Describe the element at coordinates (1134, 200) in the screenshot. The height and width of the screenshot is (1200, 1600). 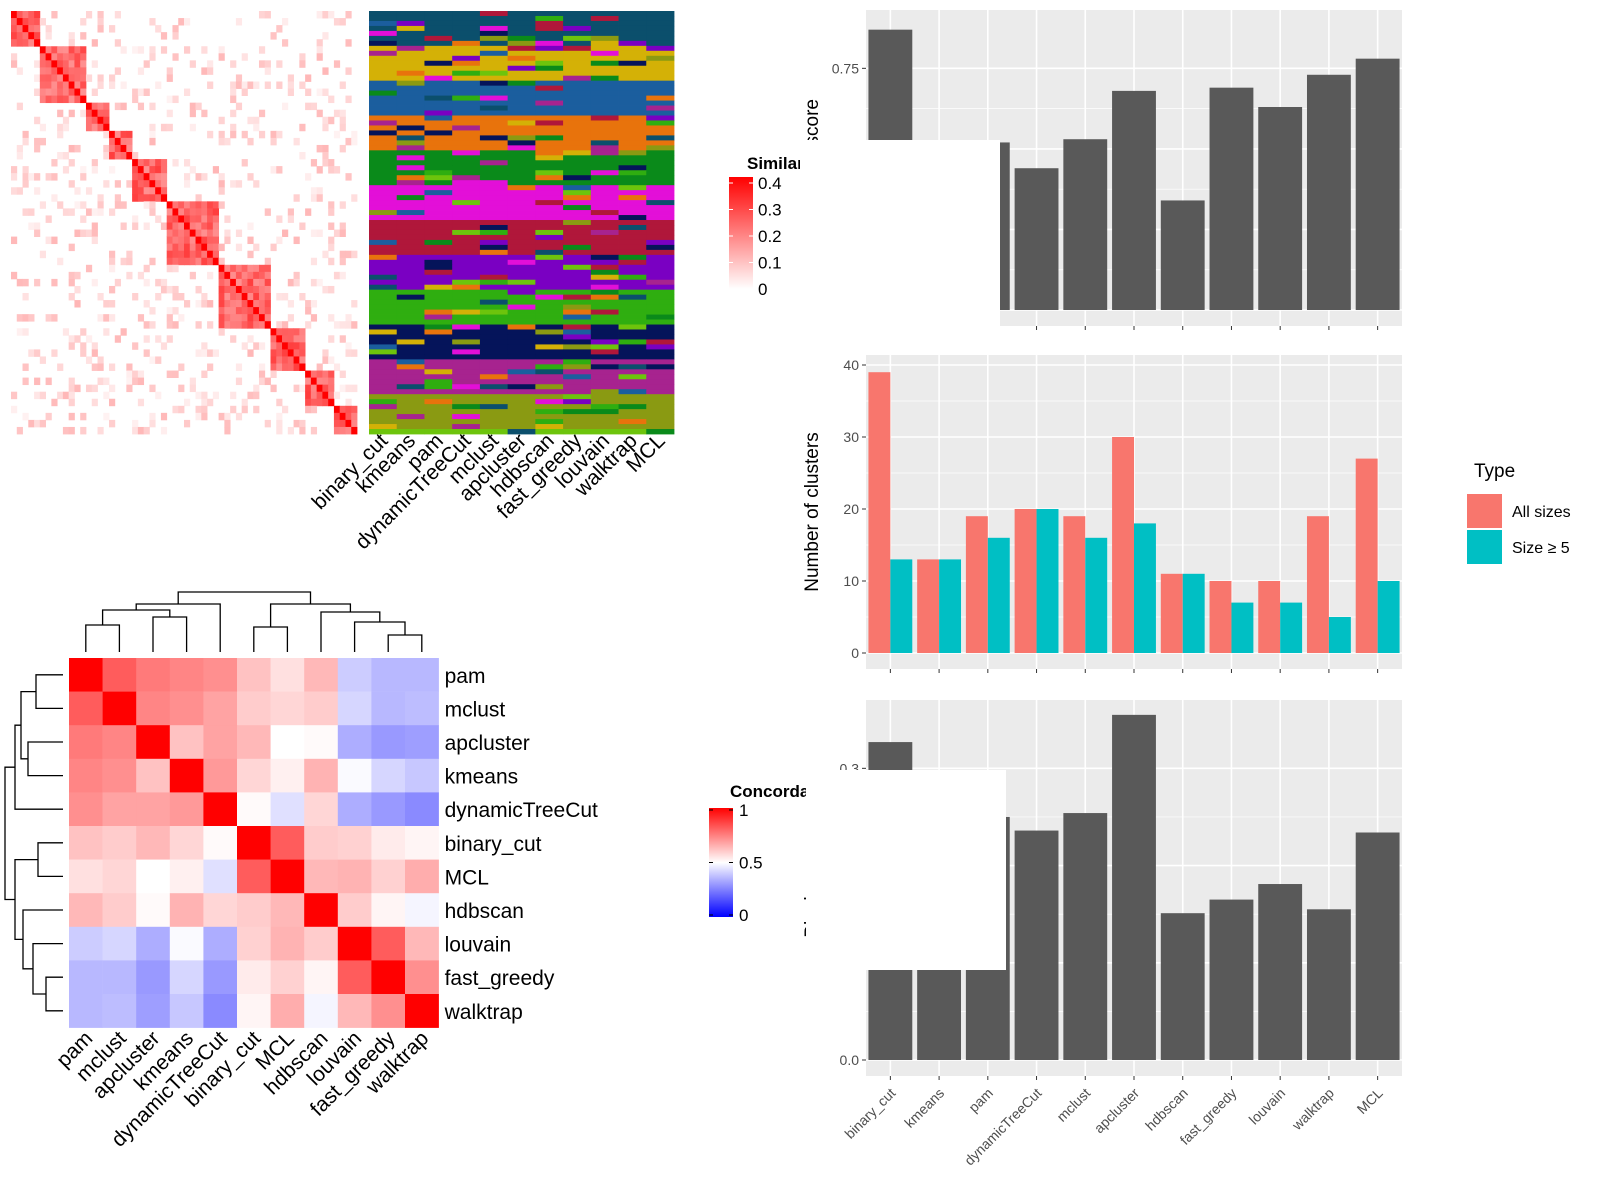
I see `bar` at that location.